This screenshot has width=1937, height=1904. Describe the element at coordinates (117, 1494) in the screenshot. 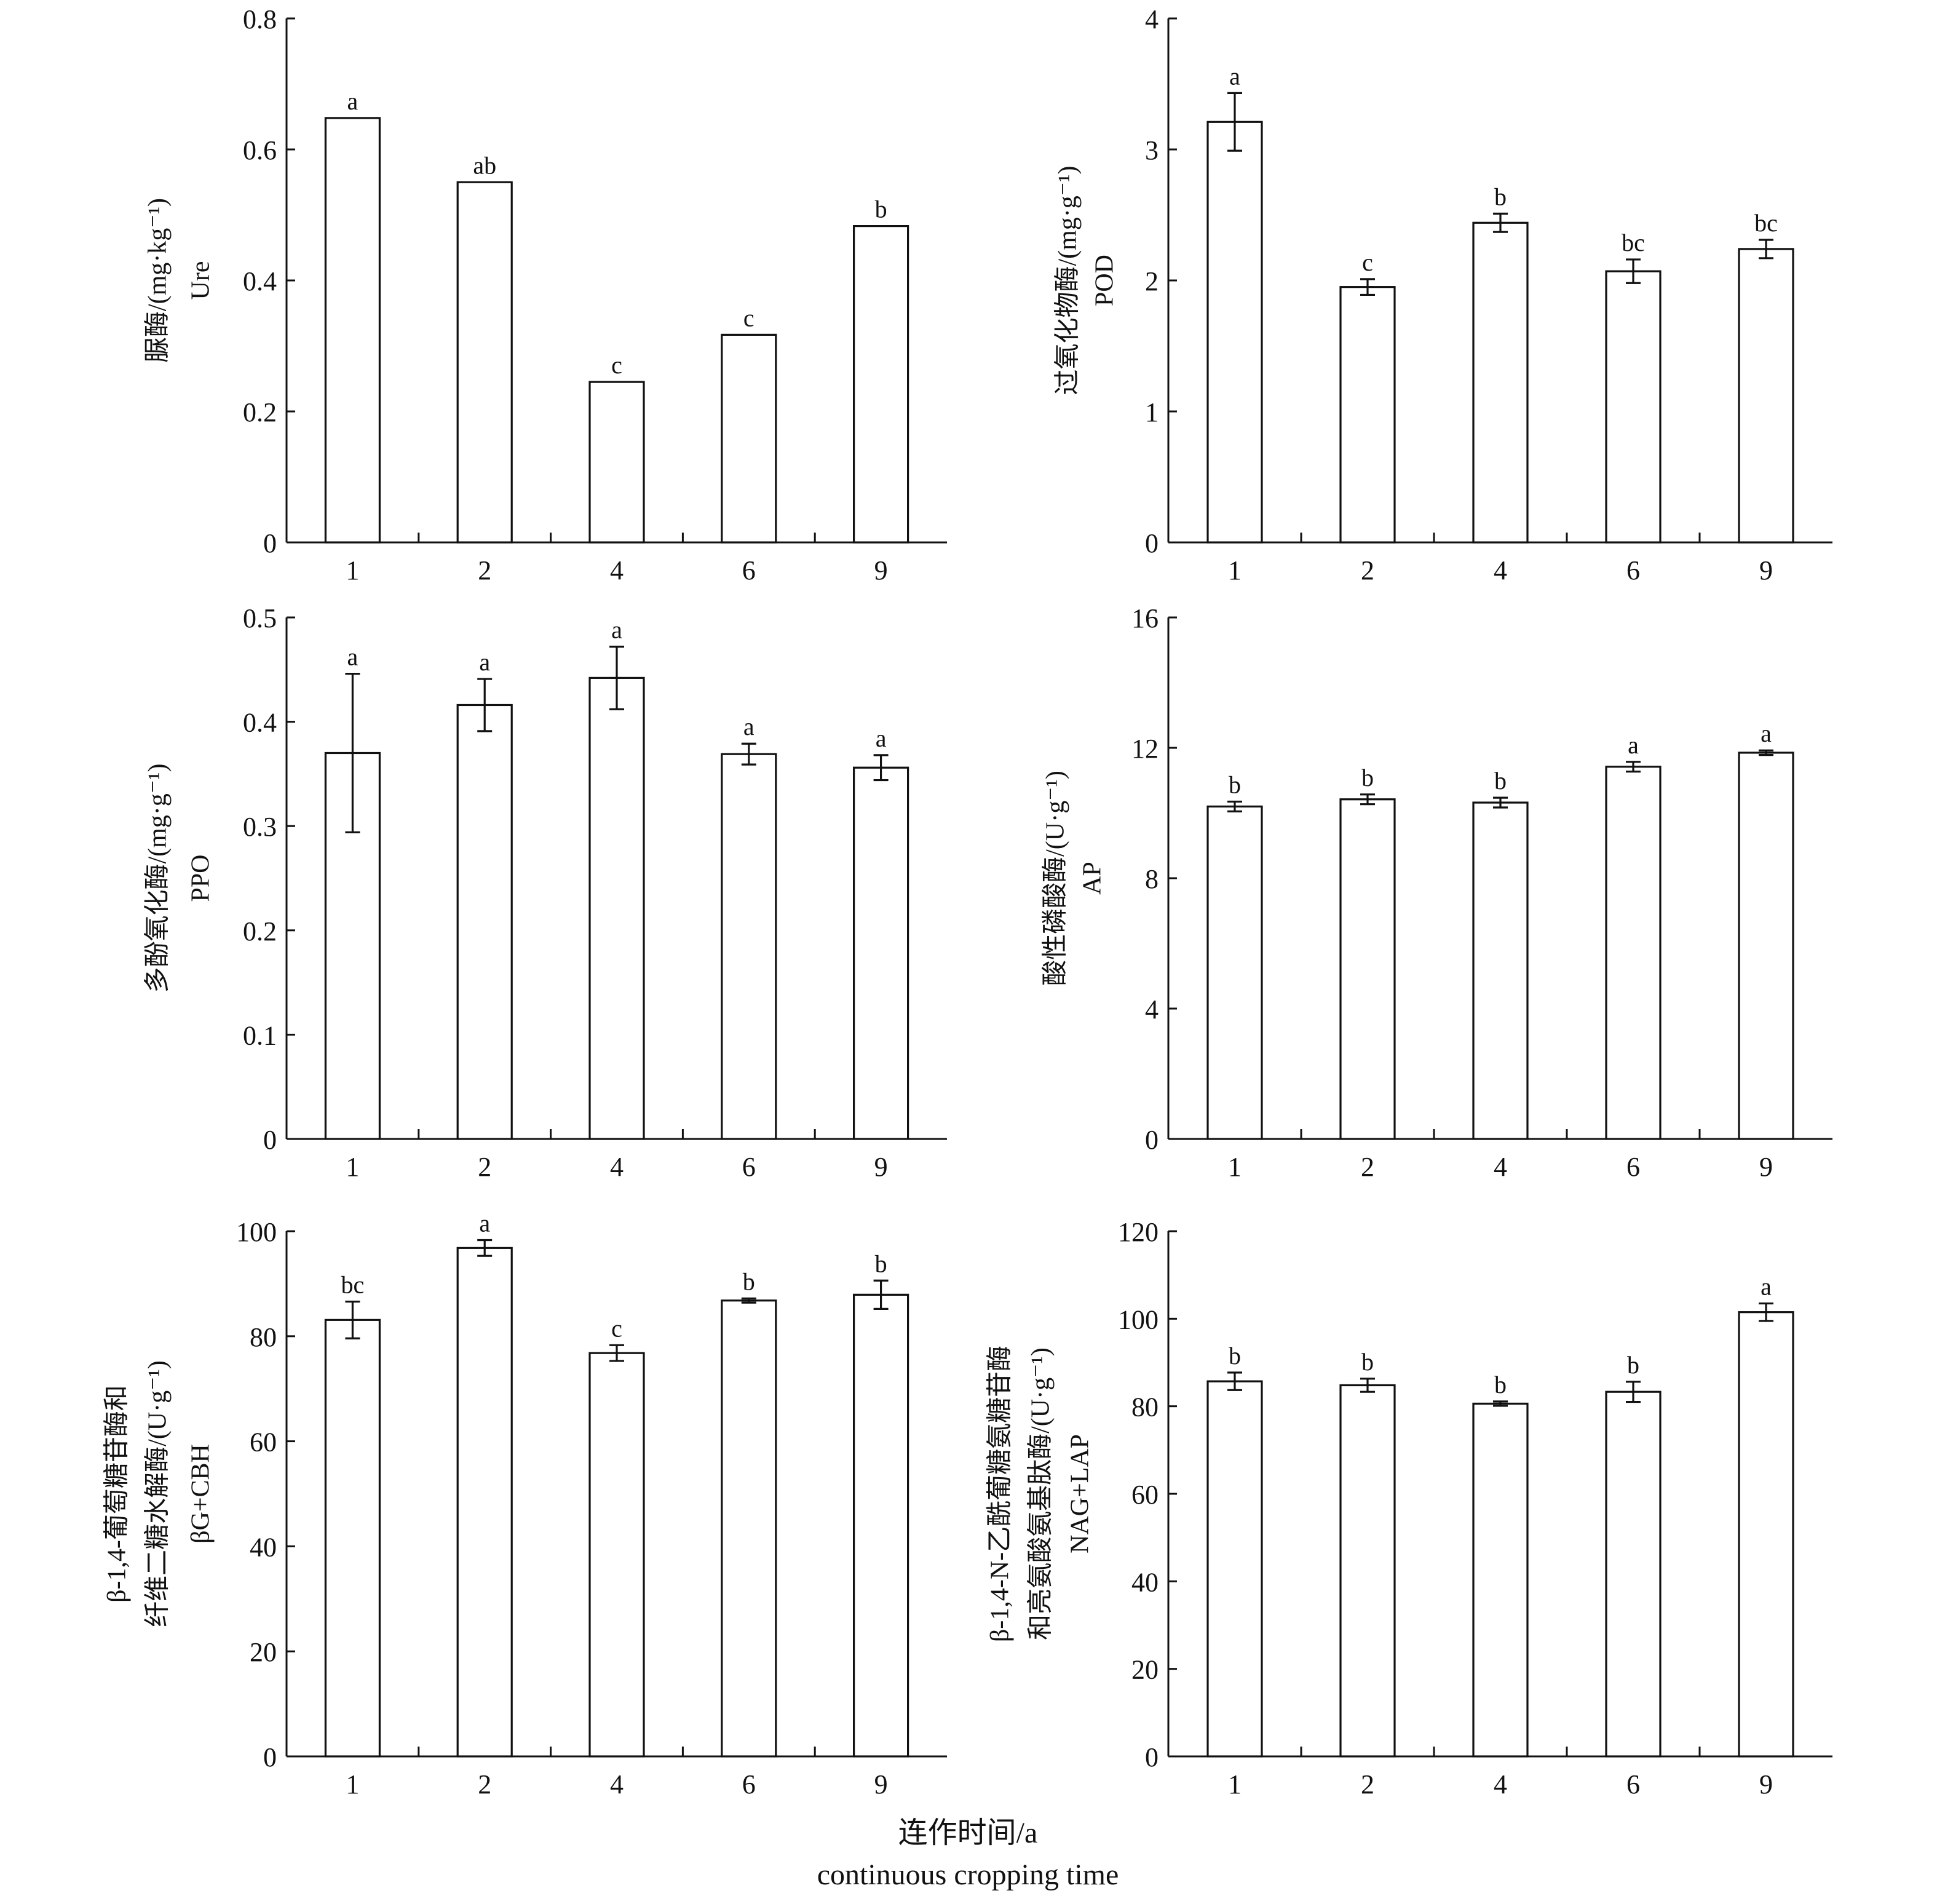

I see `y-axis-label: β-1,4-葡萄糖苷酶和` at that location.